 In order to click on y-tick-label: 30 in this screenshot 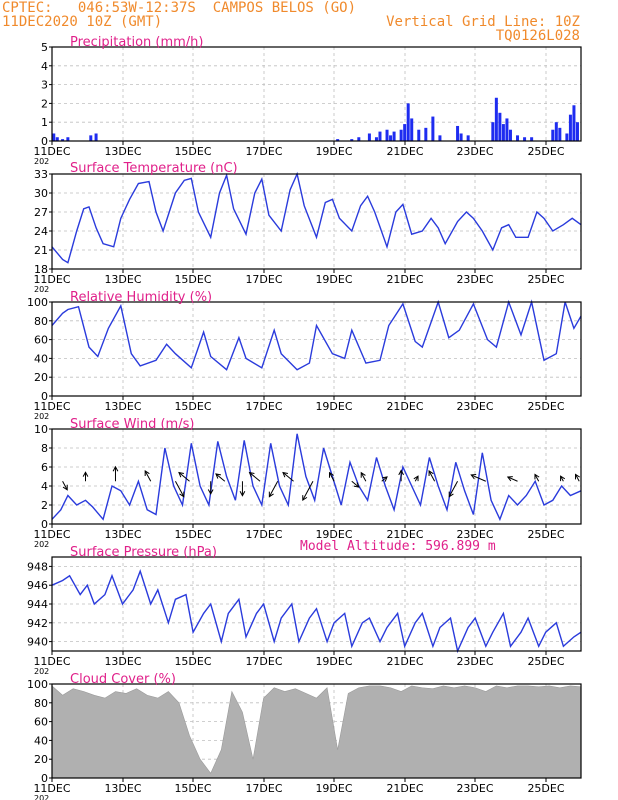, I will do `click(41, 193)`.